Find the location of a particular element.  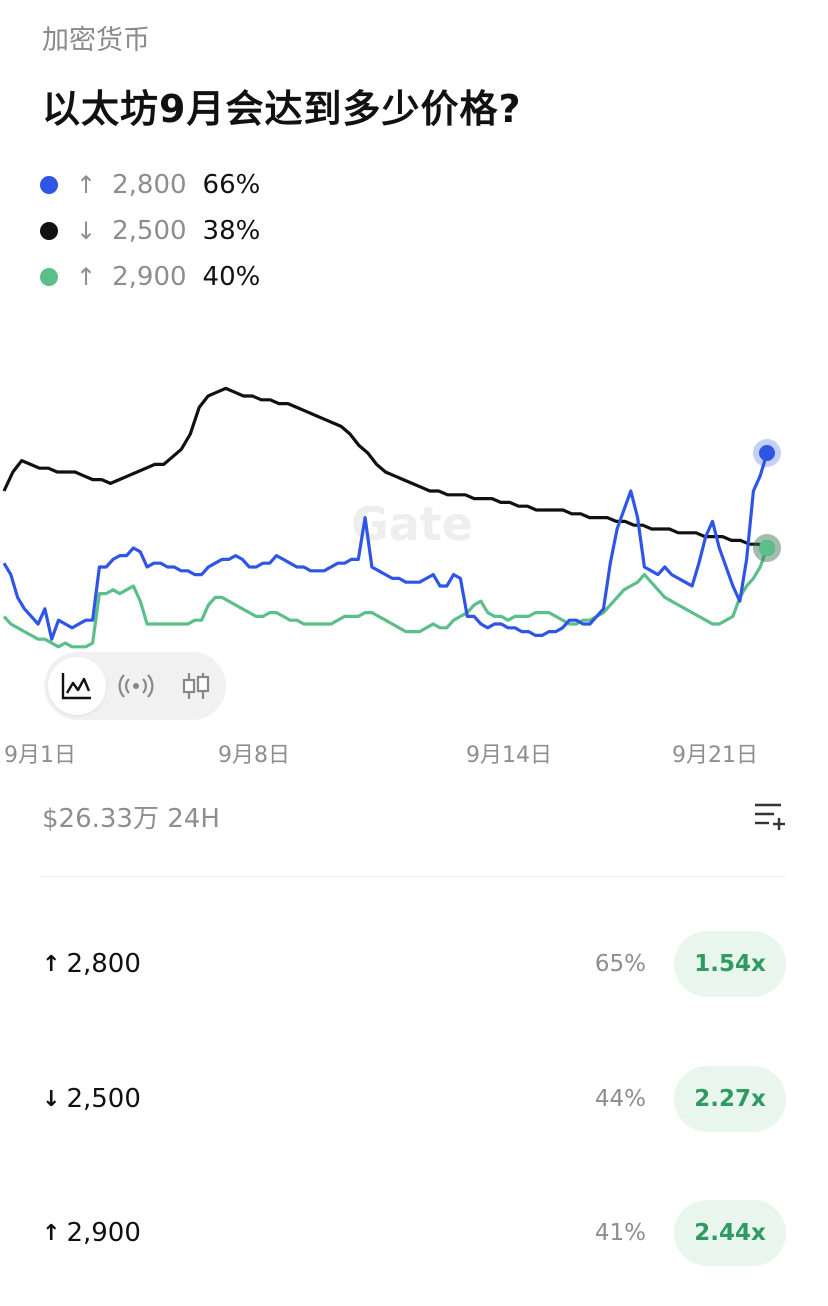

chart-type-toolbar is located at coordinates (135, 686).